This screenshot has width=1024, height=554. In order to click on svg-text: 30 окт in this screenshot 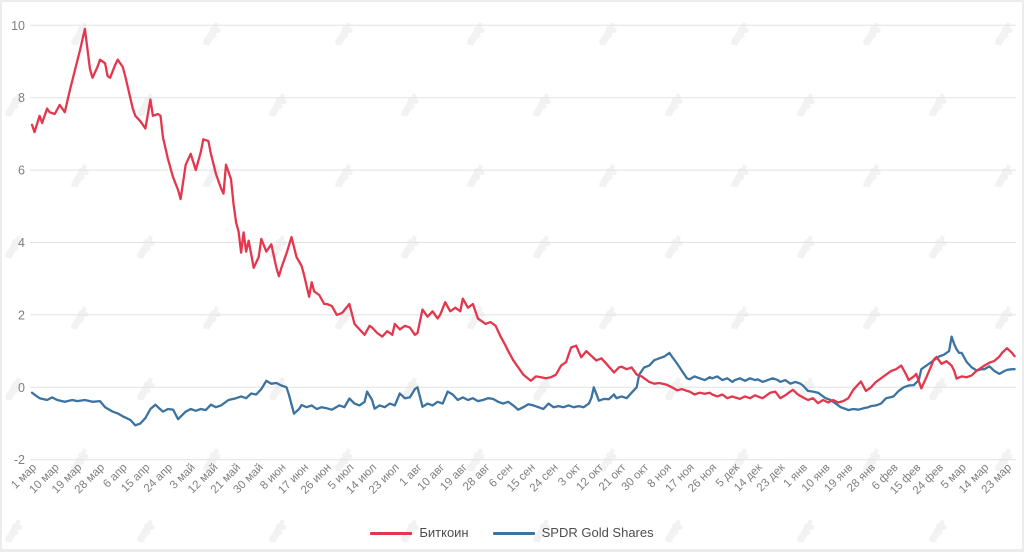, I will do `click(636, 477)`.